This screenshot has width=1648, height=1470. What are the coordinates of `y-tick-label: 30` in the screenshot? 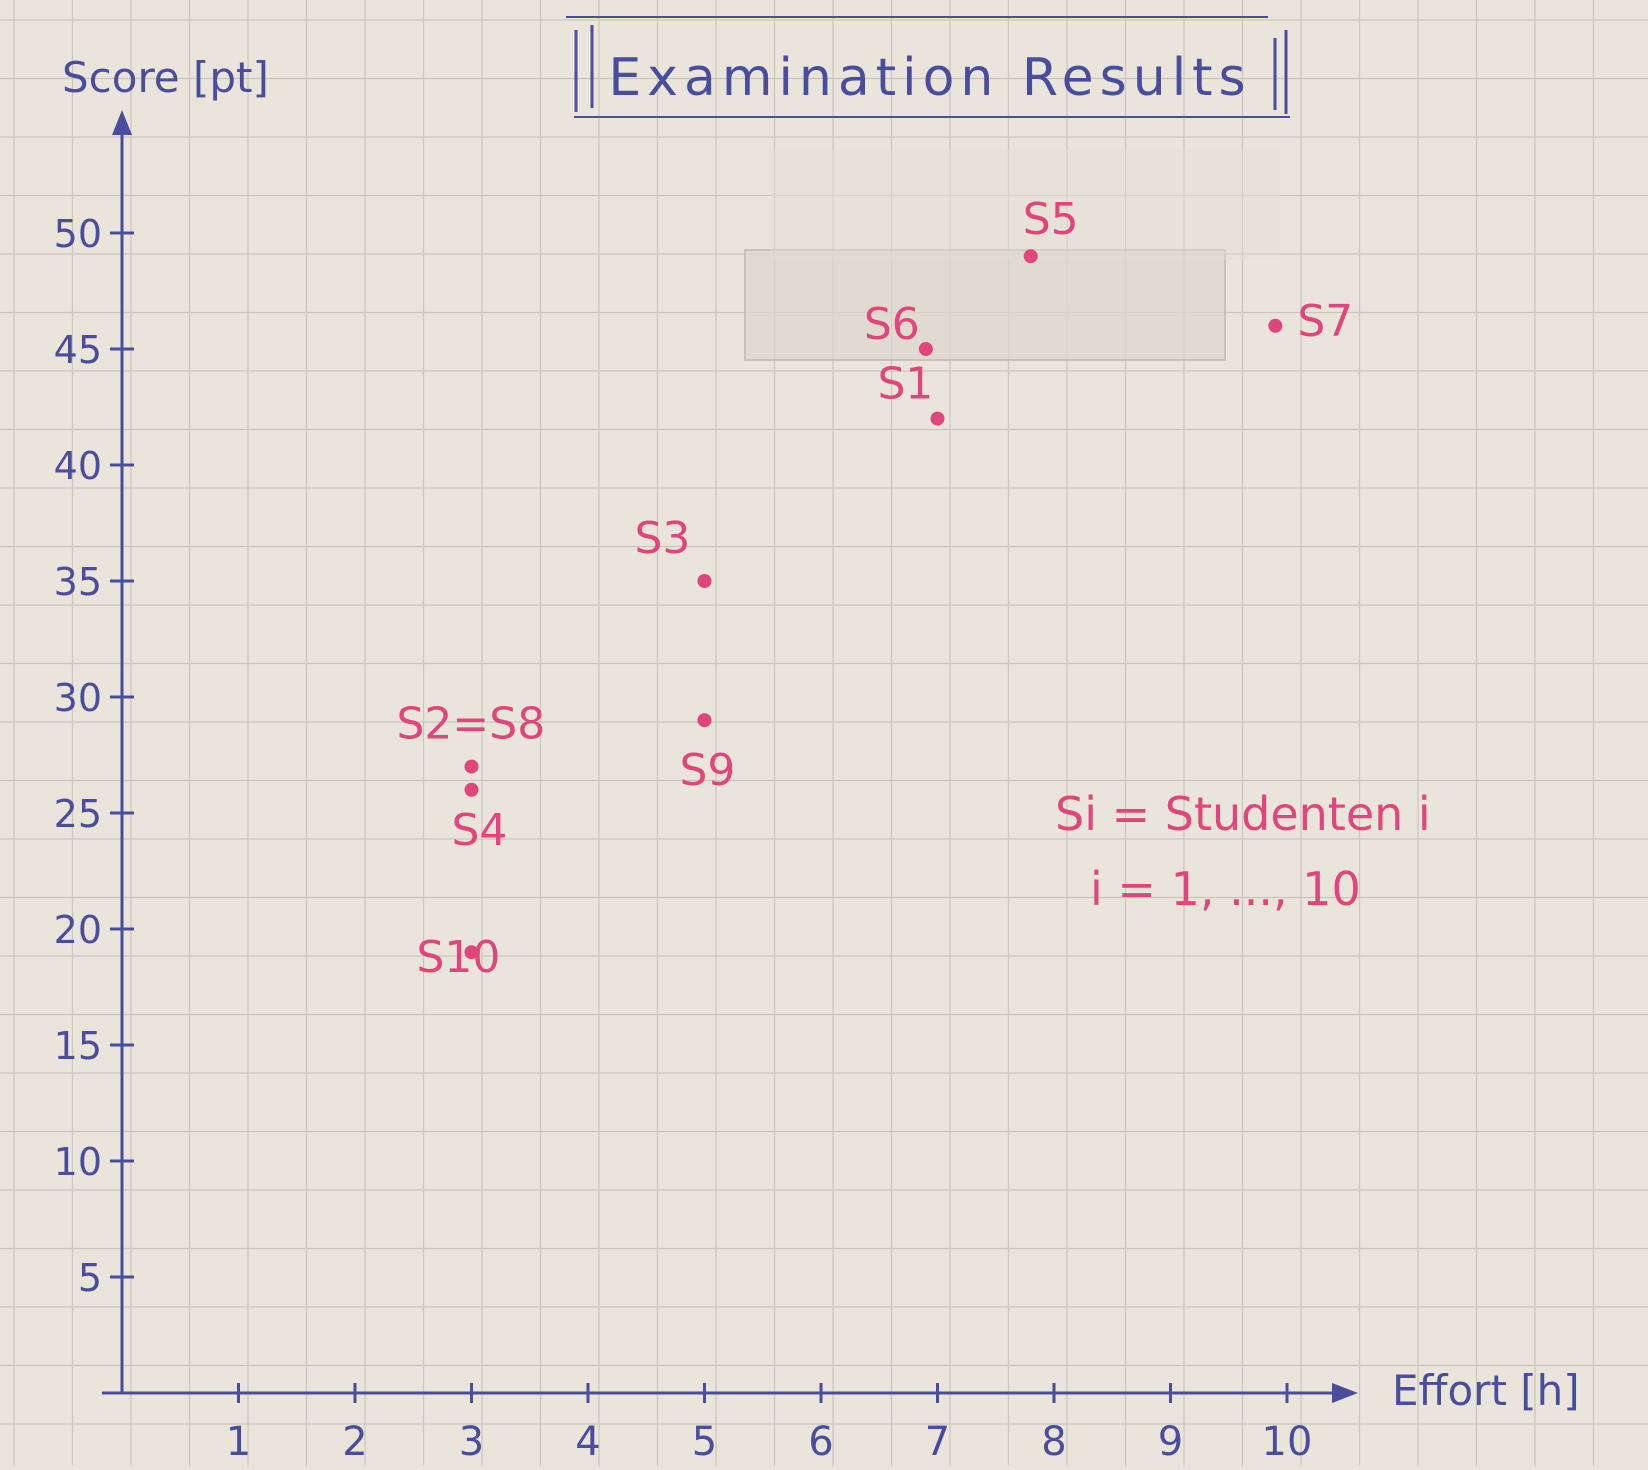 It's located at (78, 698).